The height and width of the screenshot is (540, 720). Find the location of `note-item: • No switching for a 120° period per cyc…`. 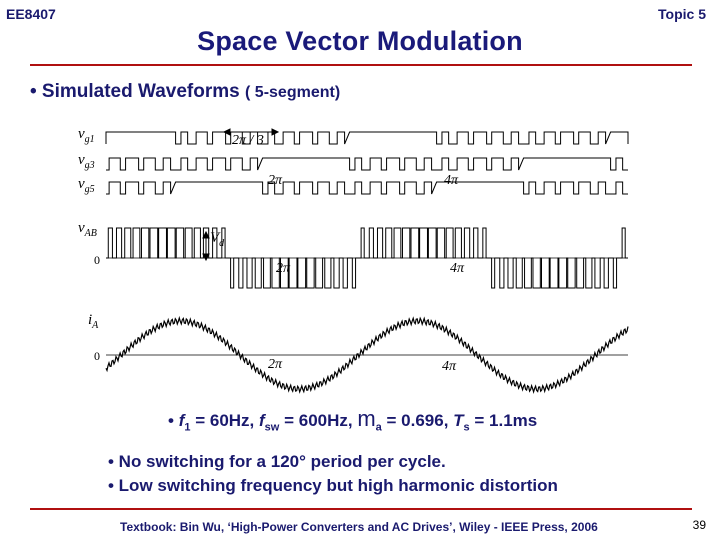

note-item: • No switching for a 120° period per cyc… is located at coordinates (277, 461).